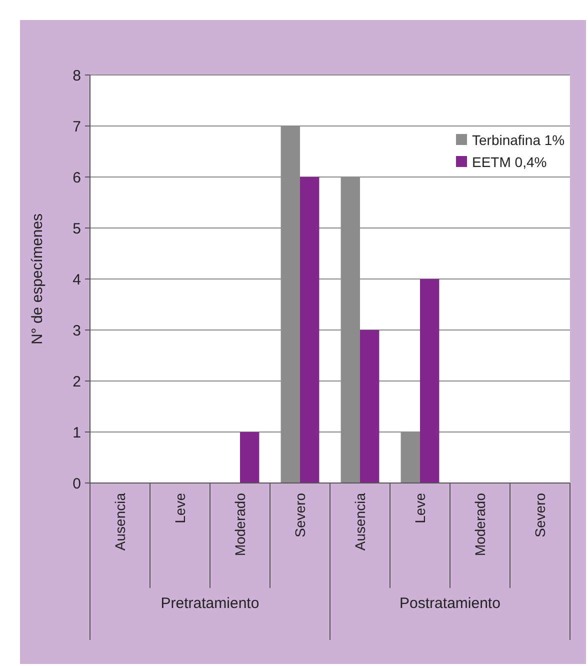 The image size is (588, 666). Describe the element at coordinates (37, 279) in the screenshot. I see `y-axis-title: N° de especímenes` at that location.